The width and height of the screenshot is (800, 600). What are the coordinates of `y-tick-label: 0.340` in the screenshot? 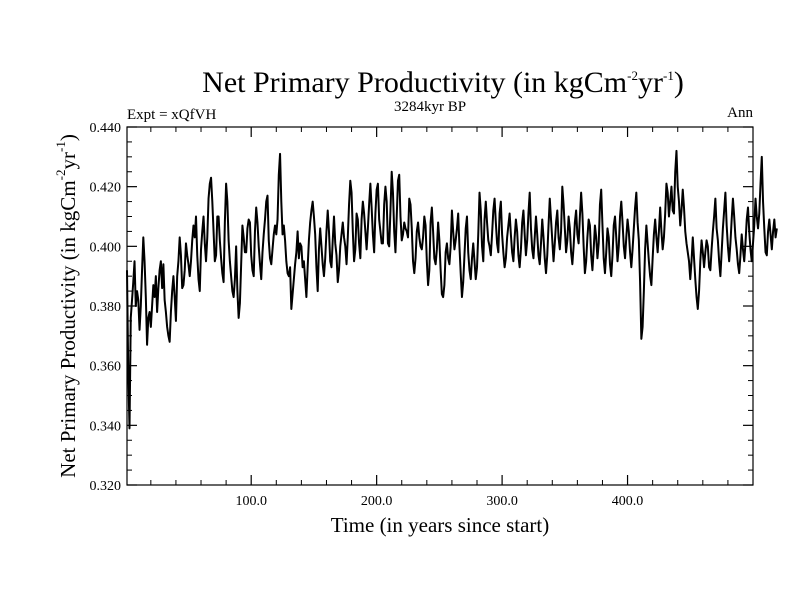 It's located at (106, 426).